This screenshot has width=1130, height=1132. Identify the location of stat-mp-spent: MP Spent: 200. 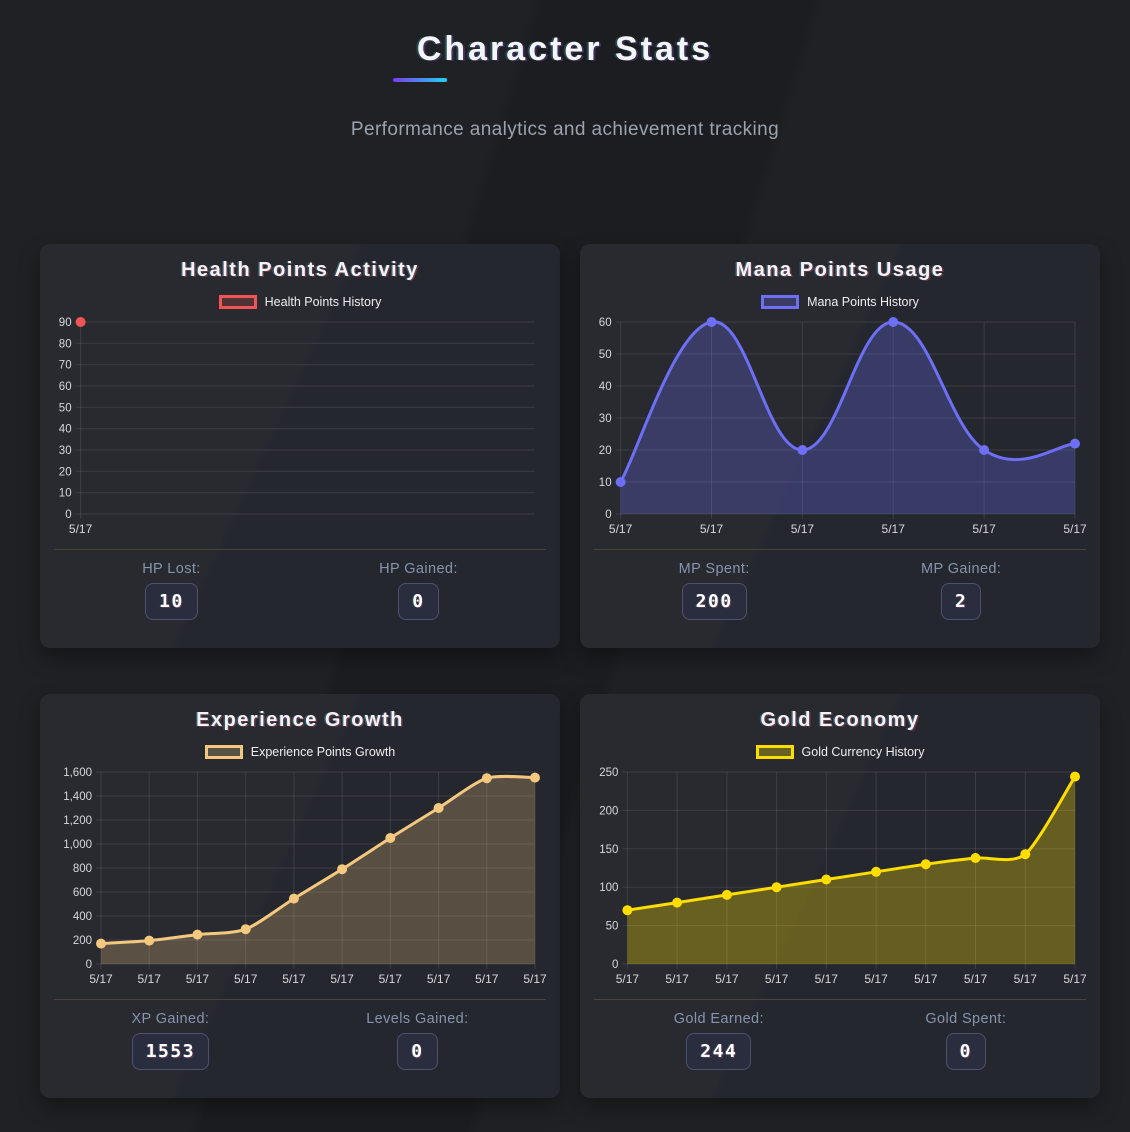
(714, 590).